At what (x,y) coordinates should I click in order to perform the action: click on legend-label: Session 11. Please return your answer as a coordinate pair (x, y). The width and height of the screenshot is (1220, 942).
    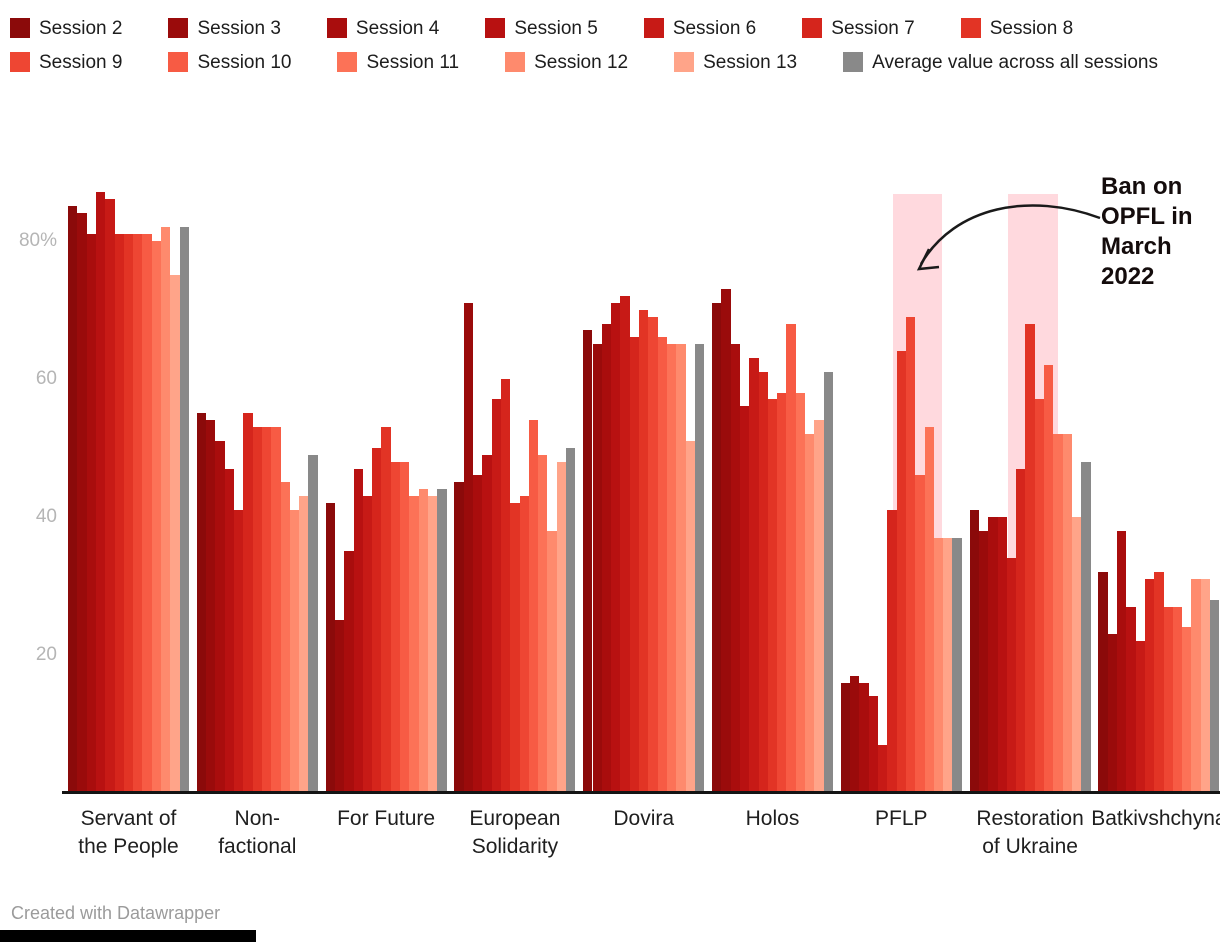
    Looking at the image, I should click on (413, 62).